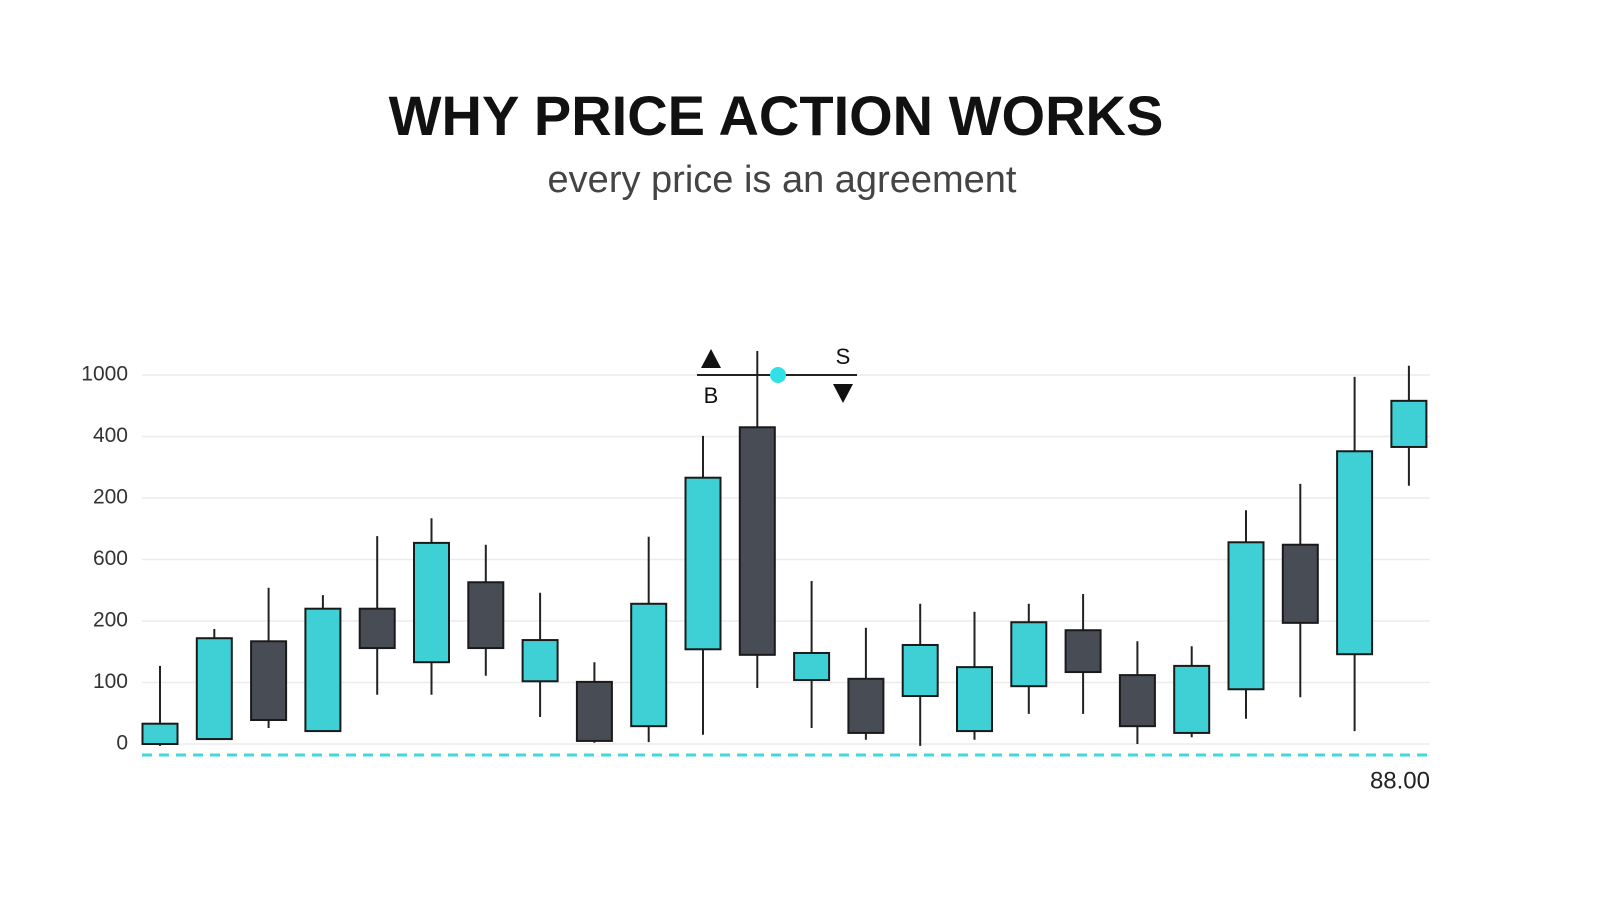 The width and height of the screenshot is (1600, 914). I want to click on price-label: 88.00, so click(1400, 780).